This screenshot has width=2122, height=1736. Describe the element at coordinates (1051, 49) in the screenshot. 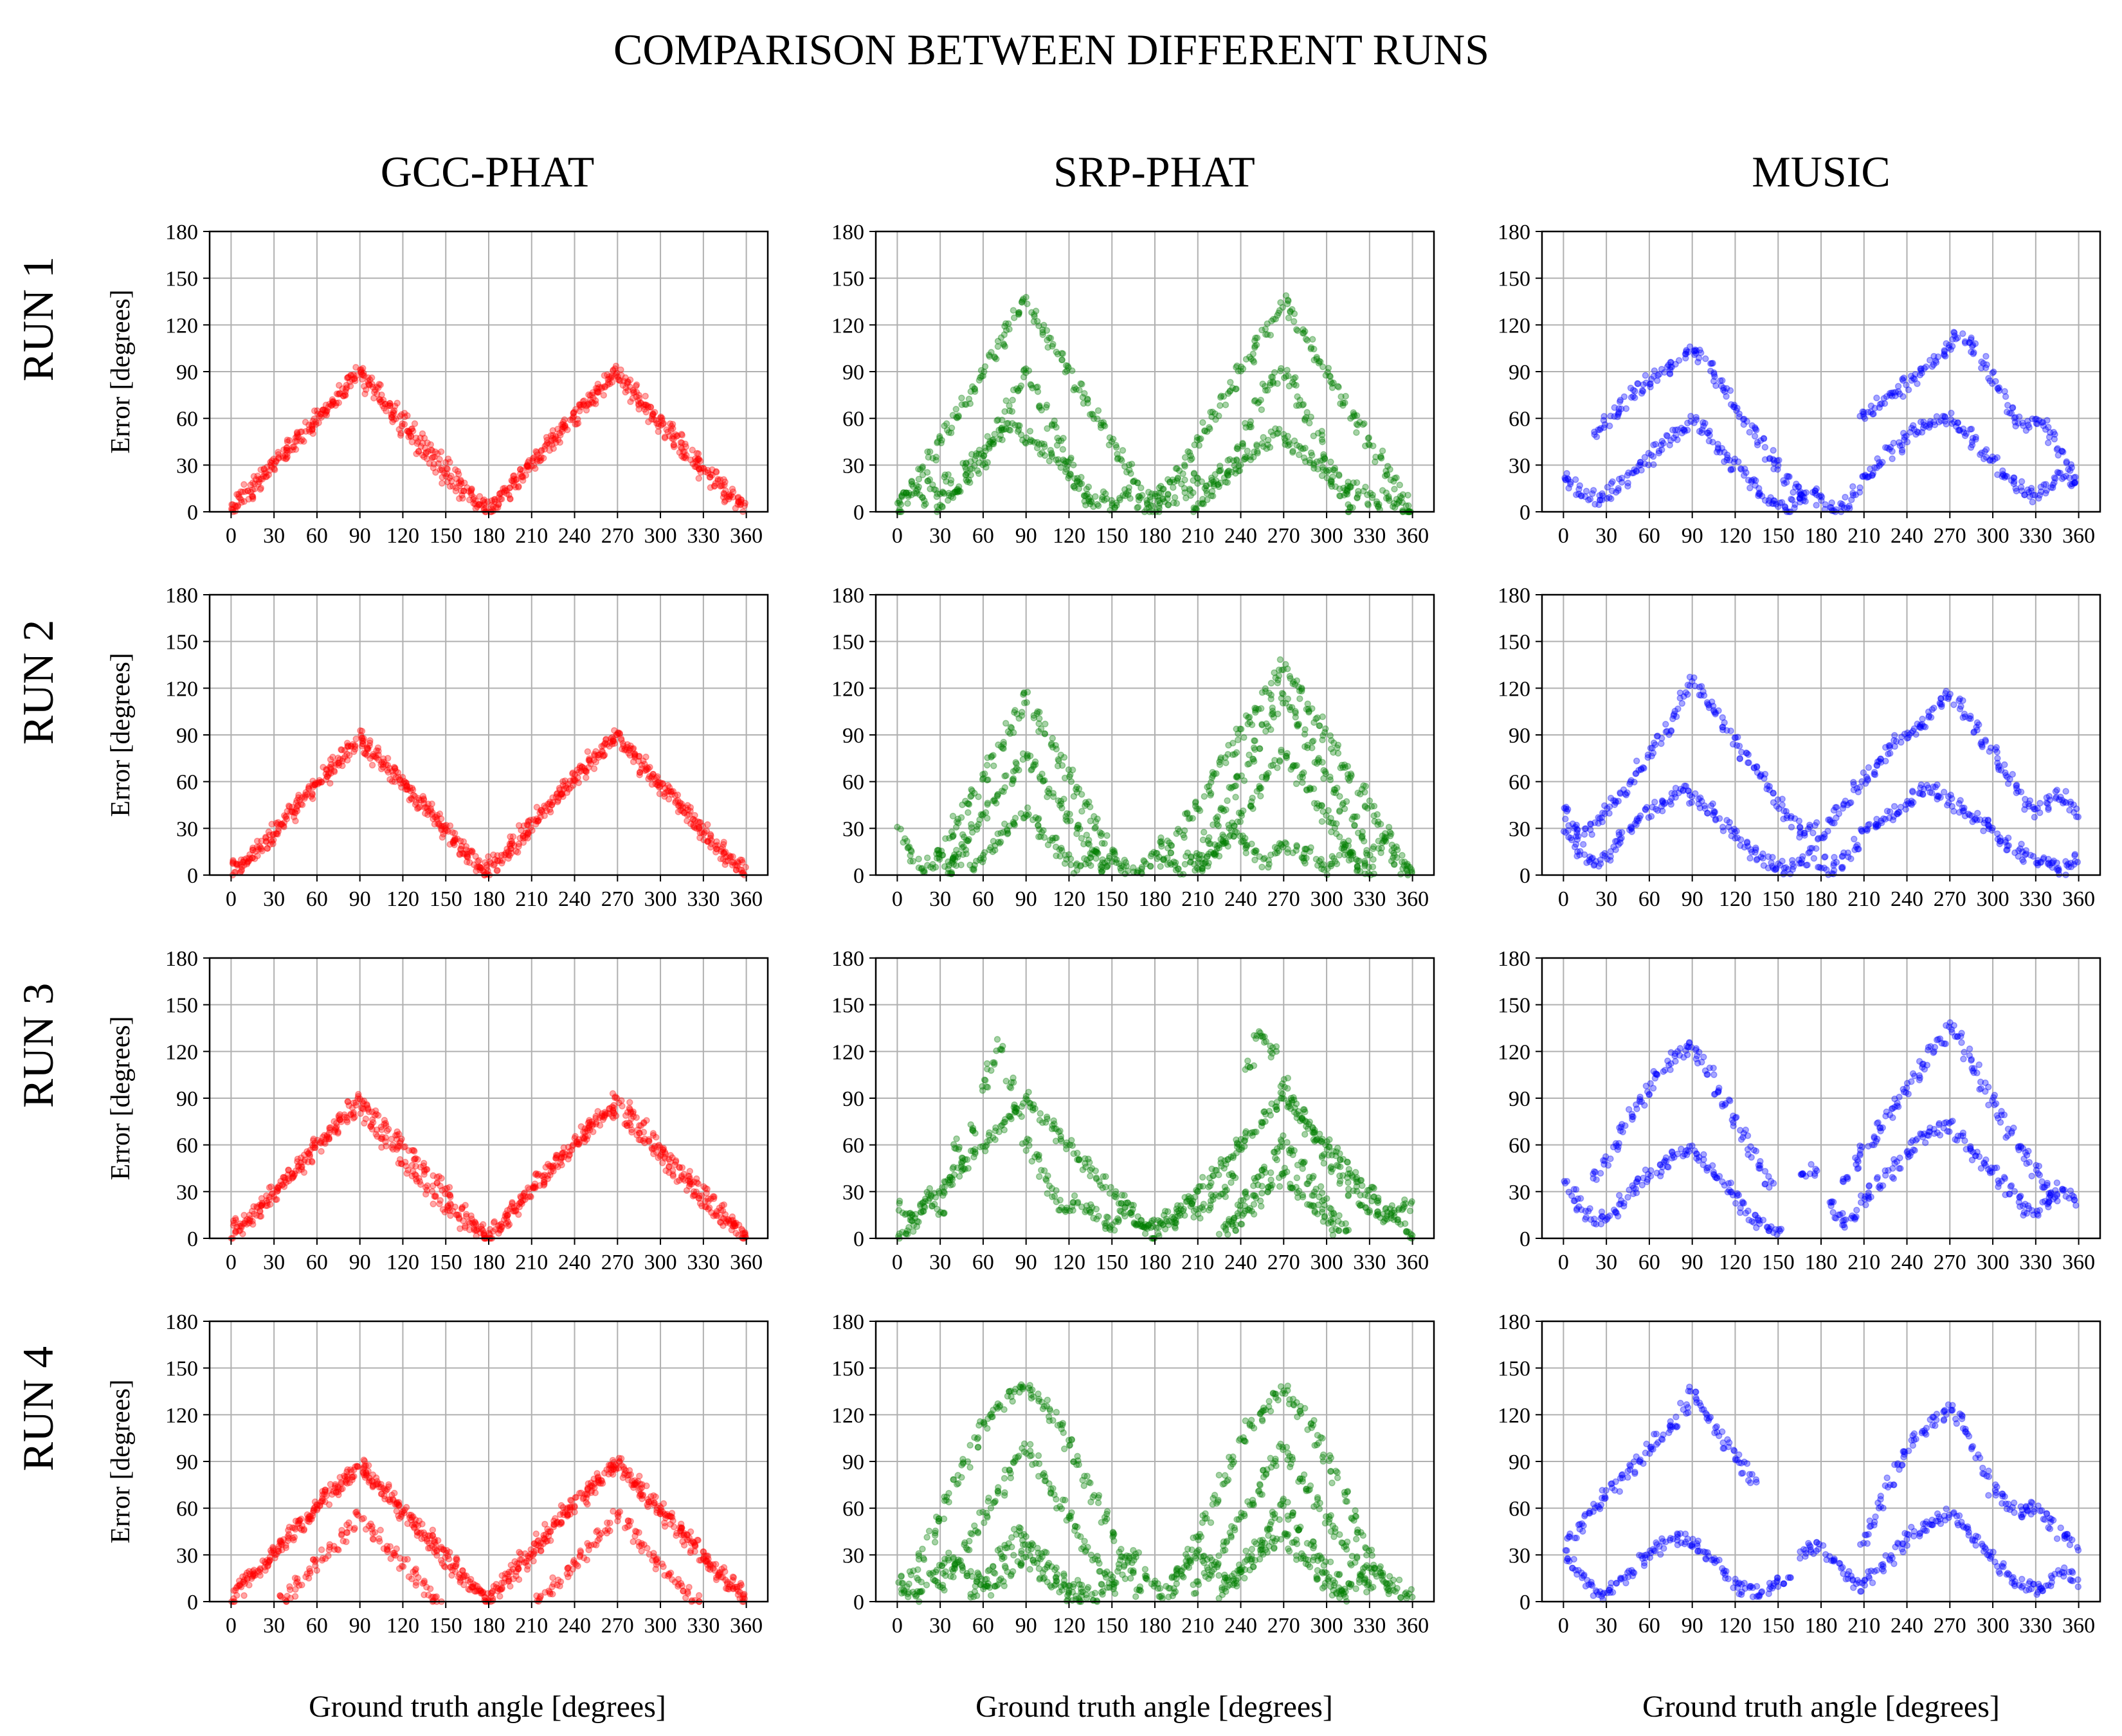

I see `figure-title: COMPARISON BETWEEN DIFFERENT RUNS` at that location.